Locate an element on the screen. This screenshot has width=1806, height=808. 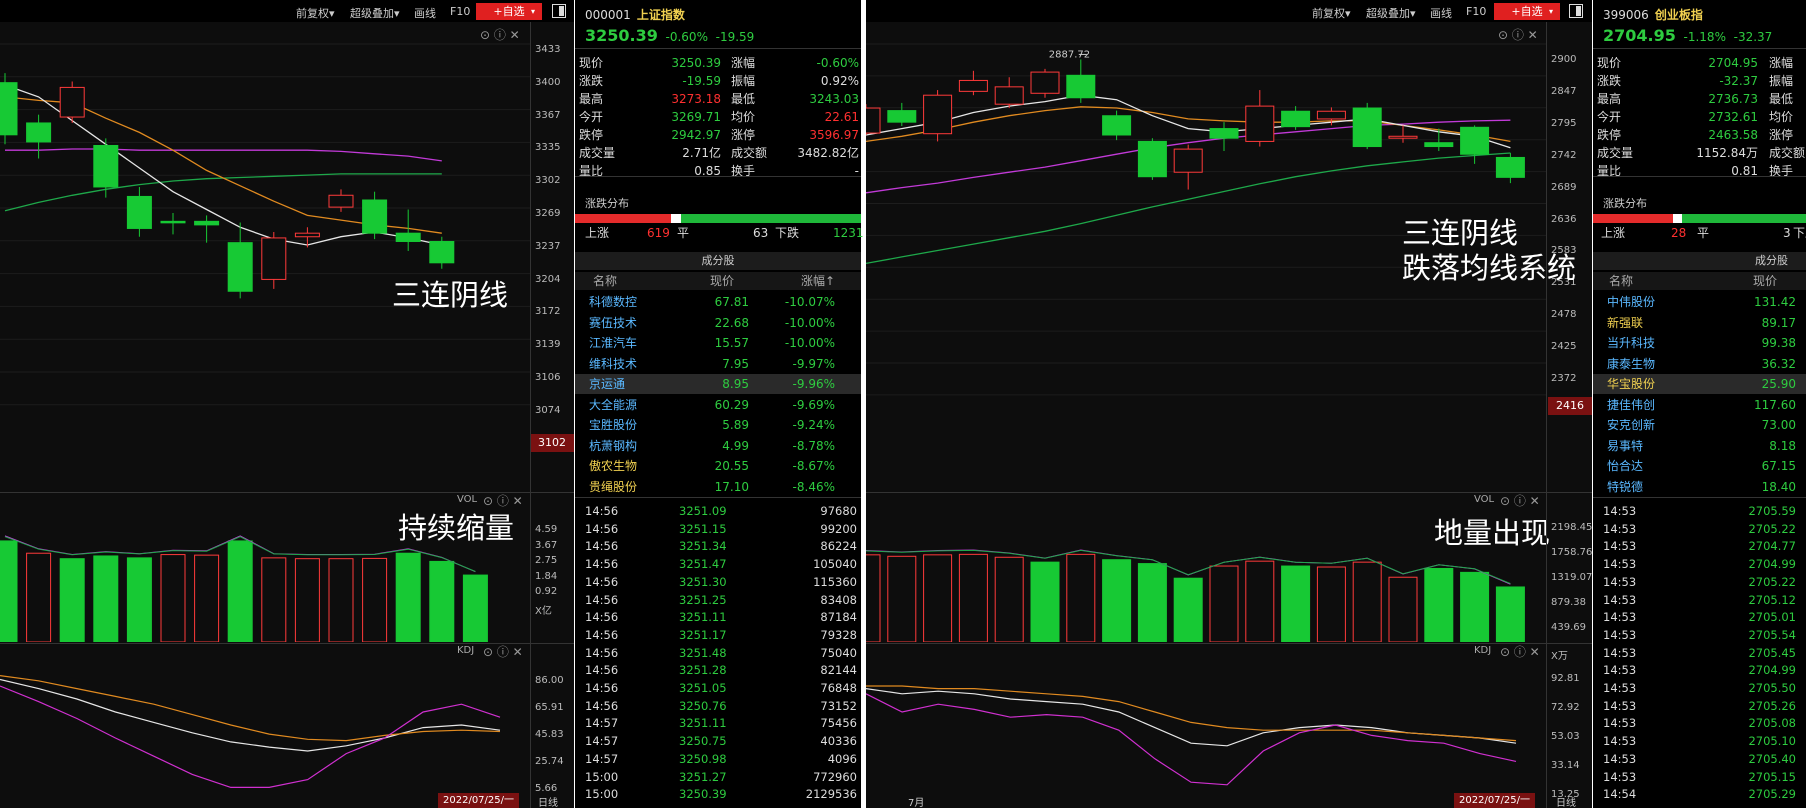
stock-row: 江淮汽车 15.57 -10.00% is located at coordinates (718, 343).